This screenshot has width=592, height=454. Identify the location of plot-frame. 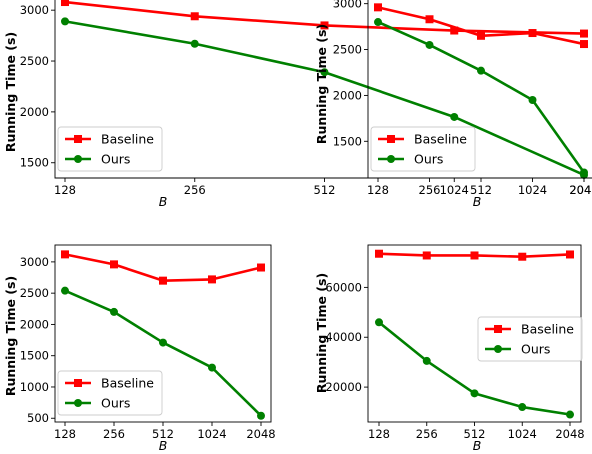
(479, 89).